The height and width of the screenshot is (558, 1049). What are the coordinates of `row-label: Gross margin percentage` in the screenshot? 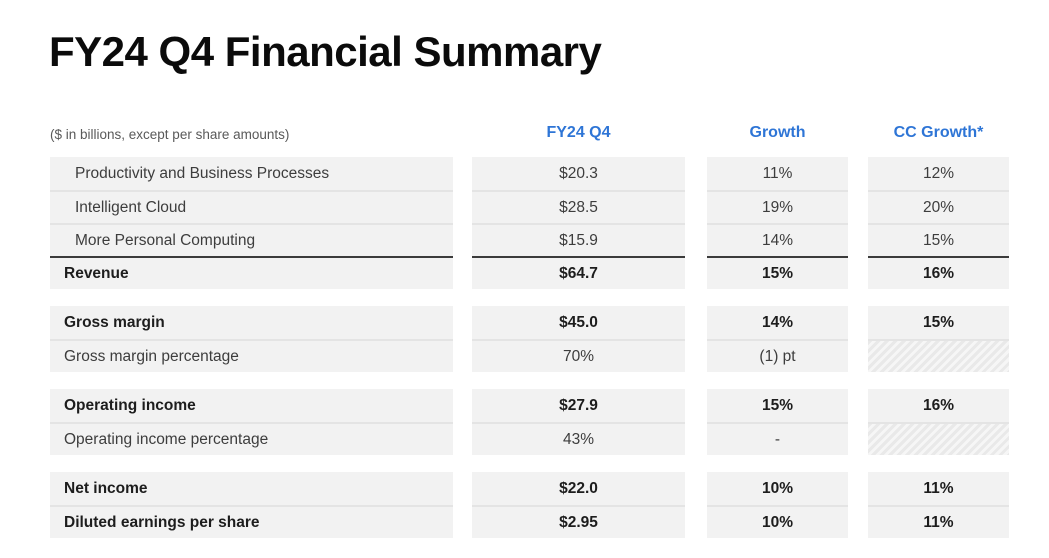 It's located at (251, 355).